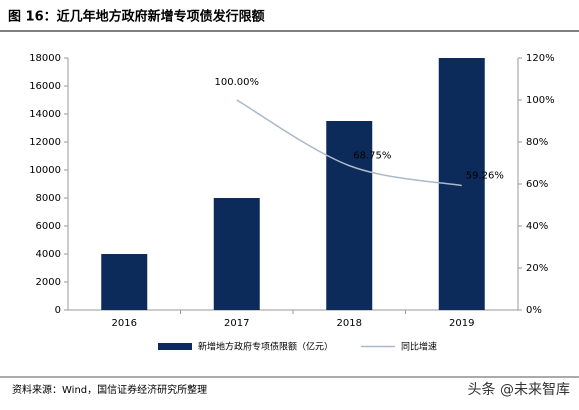 This screenshot has width=579, height=410. I want to click on y-tick-label: 0, so click(58, 310).